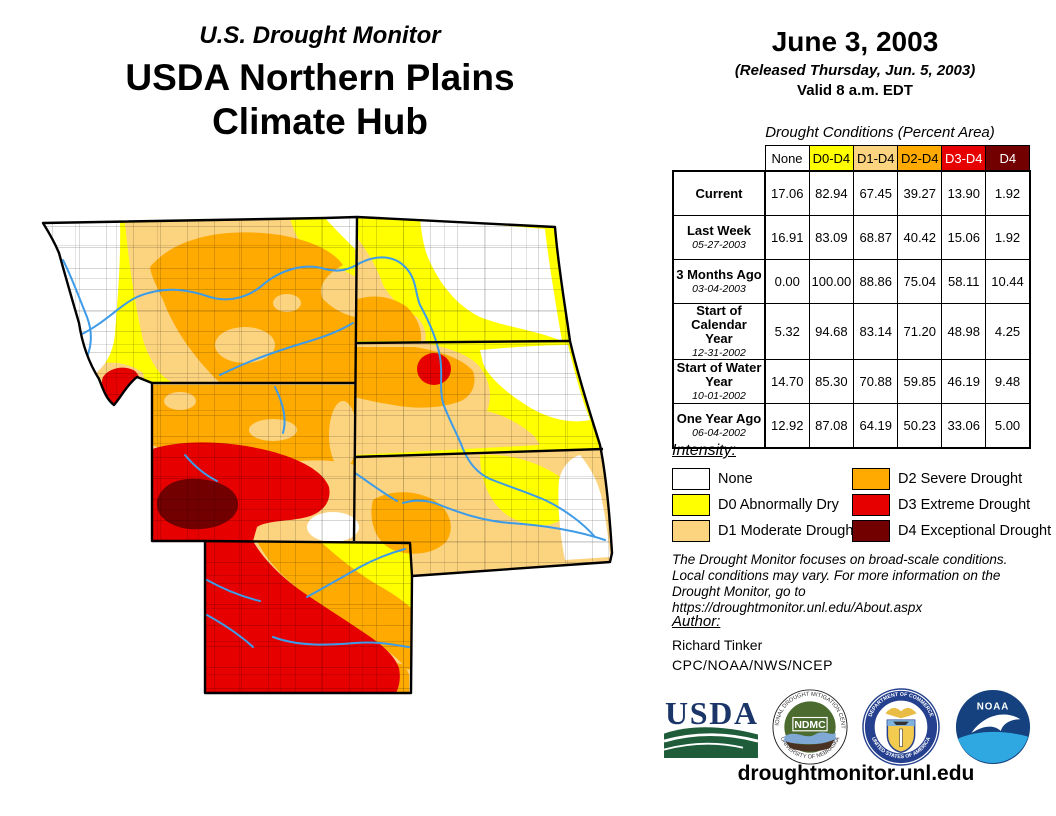  Describe the element at coordinates (787, 331) in the screenshot. I see `value-cell: 5.32` at that location.